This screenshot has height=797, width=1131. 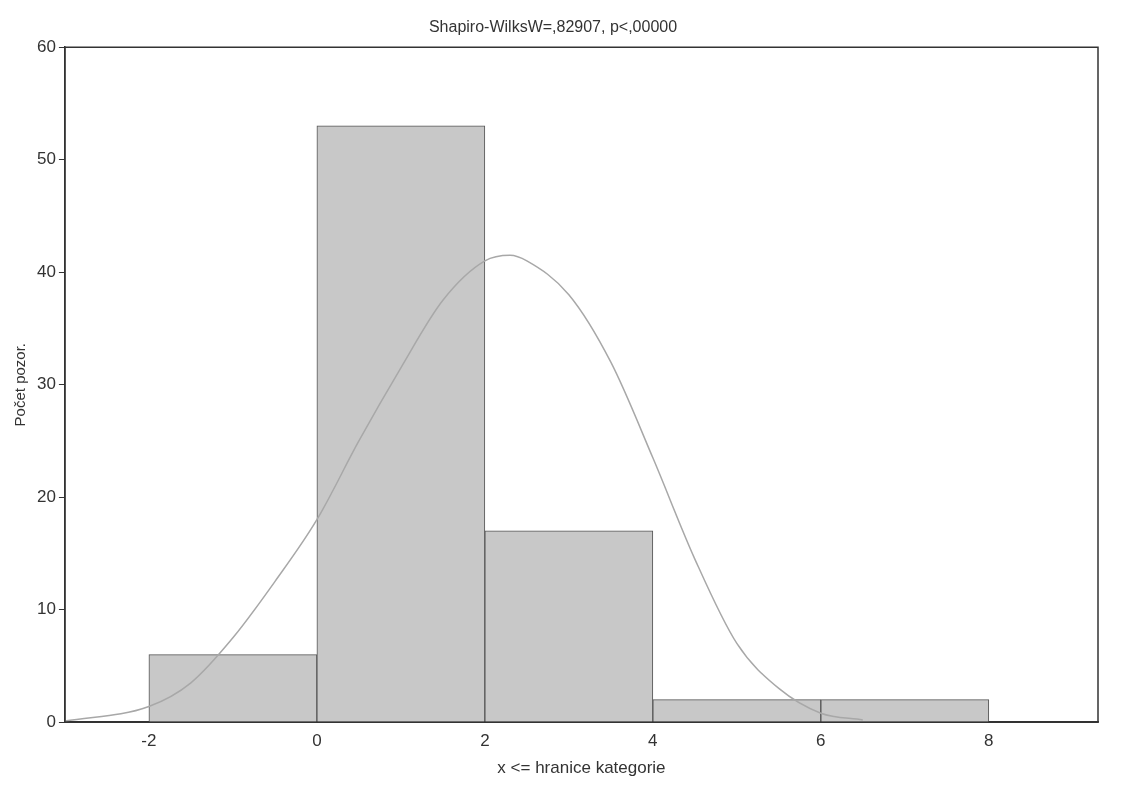 I want to click on y-tick-label: 30, so click(x=46, y=384).